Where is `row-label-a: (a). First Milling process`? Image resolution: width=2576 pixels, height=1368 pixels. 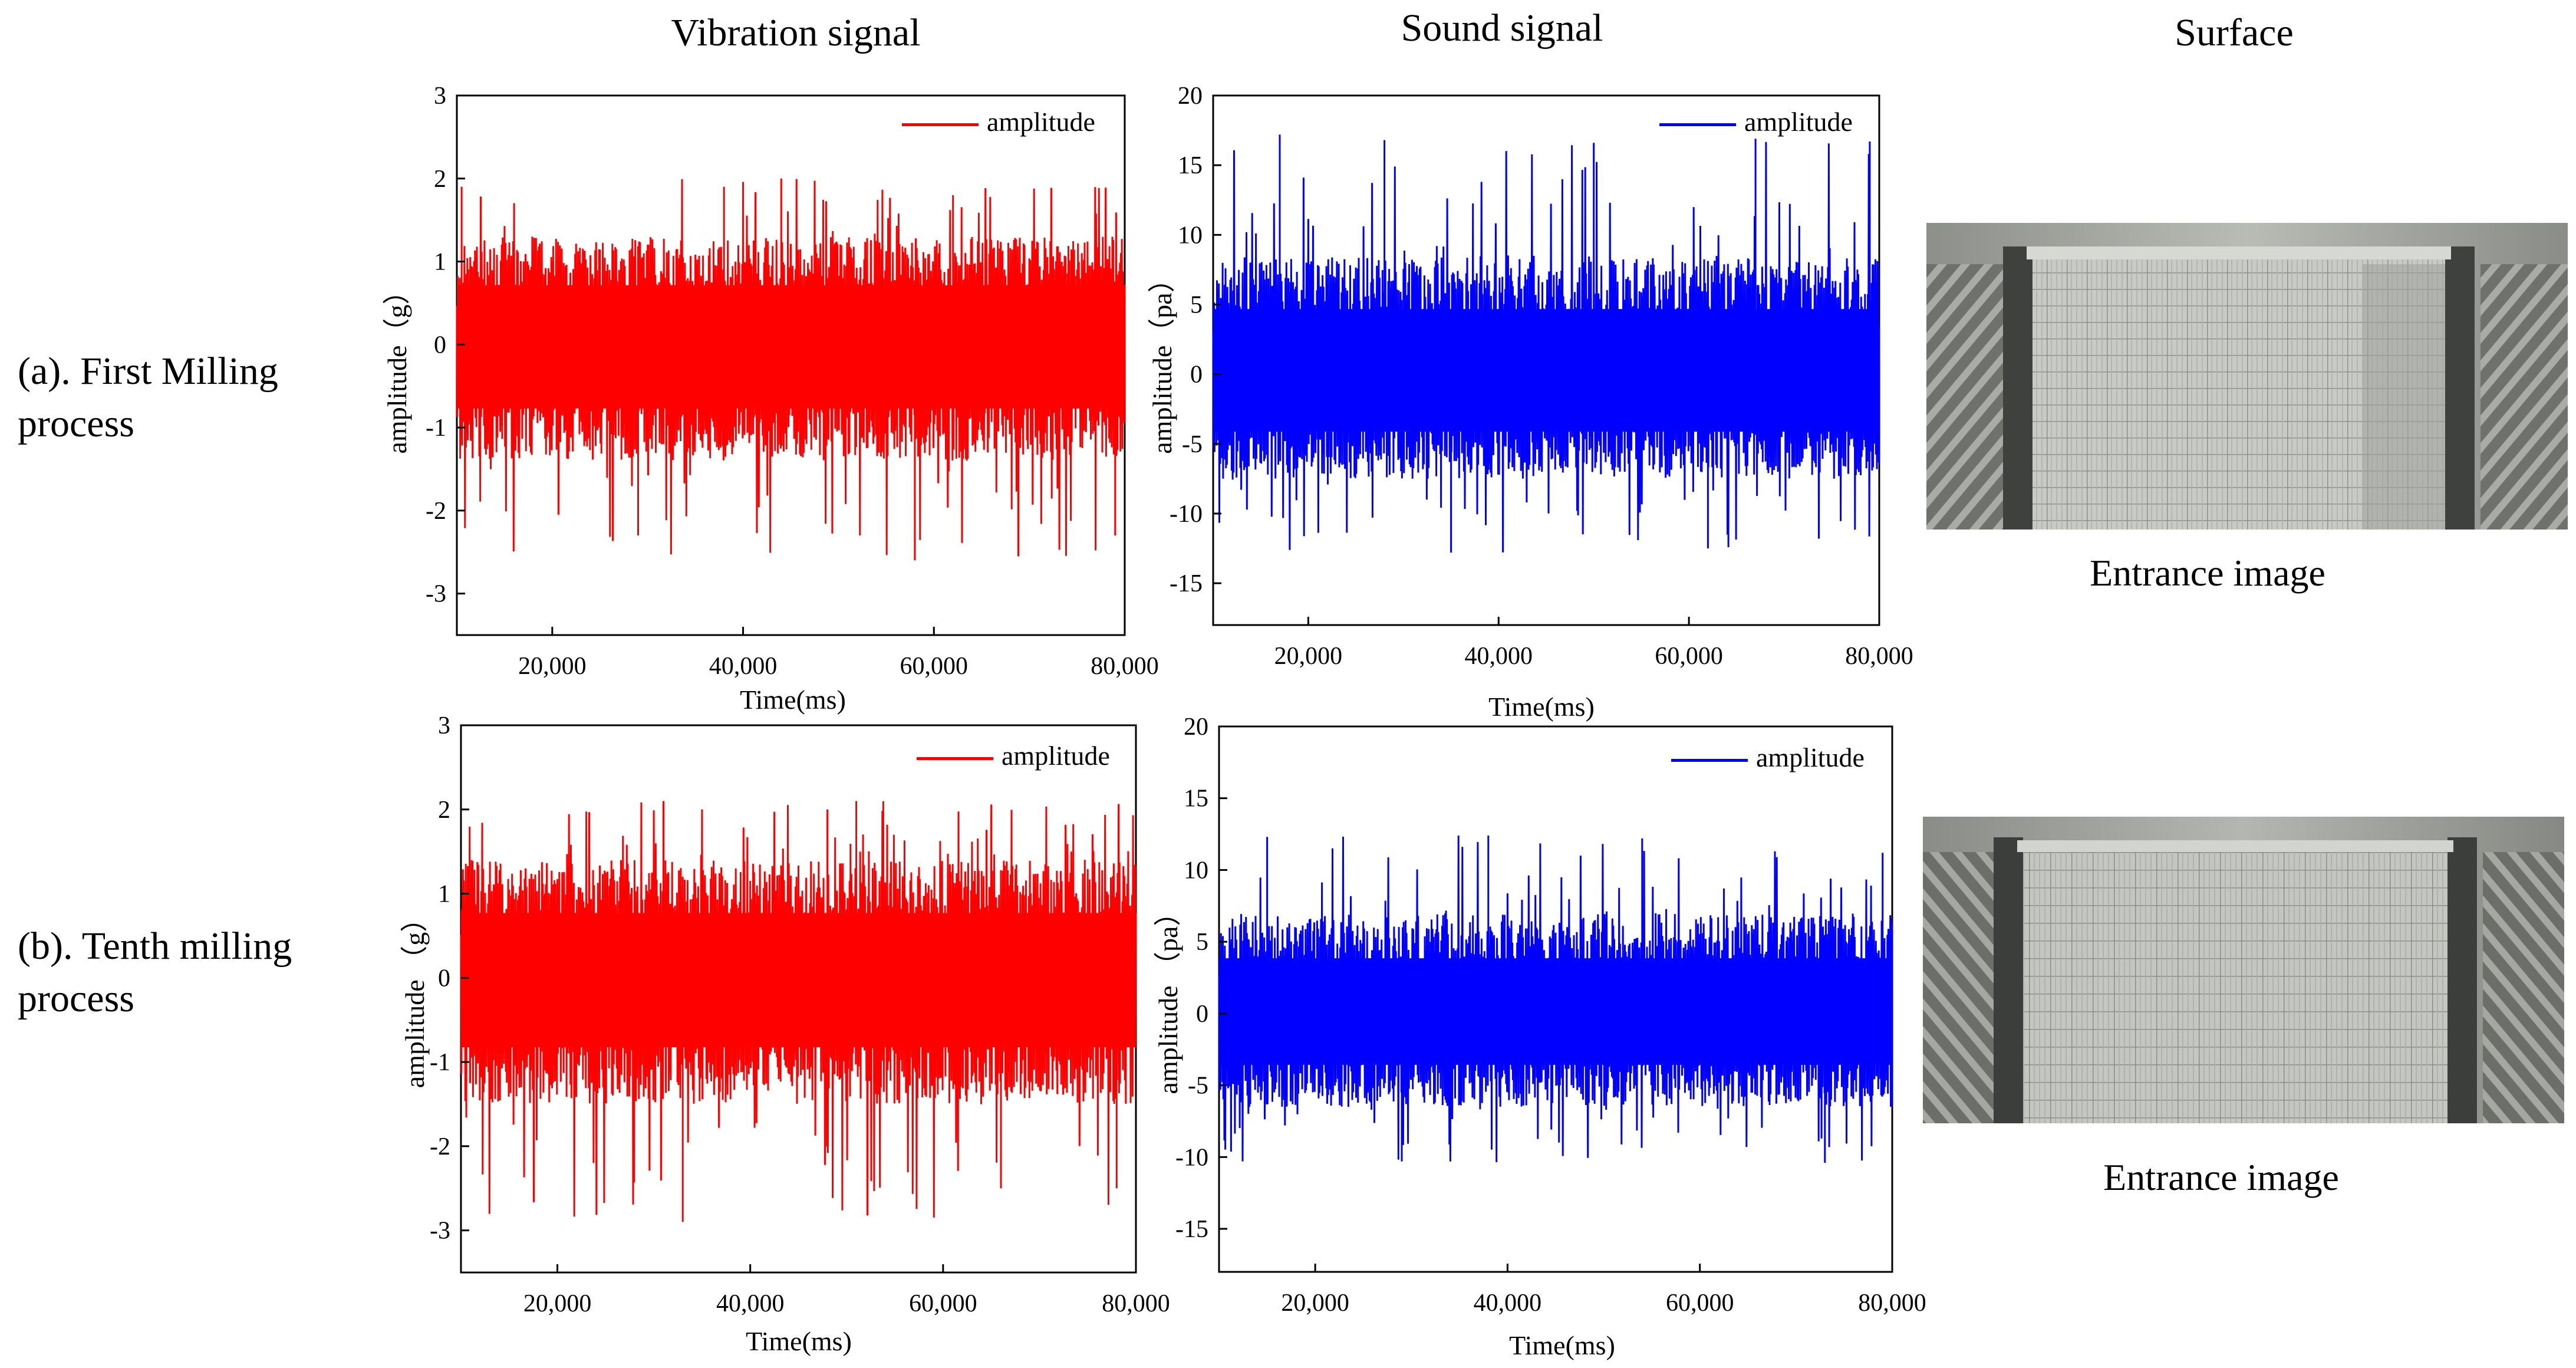
row-label-a: (a). First Milling process is located at coordinates (148, 397).